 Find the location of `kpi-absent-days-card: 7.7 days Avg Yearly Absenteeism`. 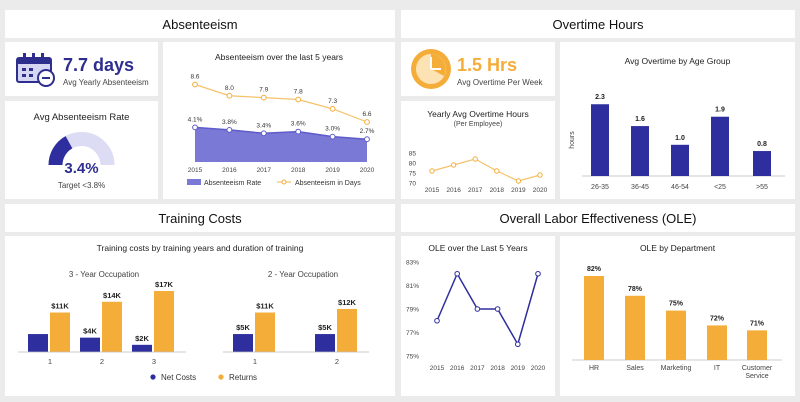

kpi-absent-days-card: 7.7 days Avg Yearly Absenteeism is located at coordinates (81, 69).